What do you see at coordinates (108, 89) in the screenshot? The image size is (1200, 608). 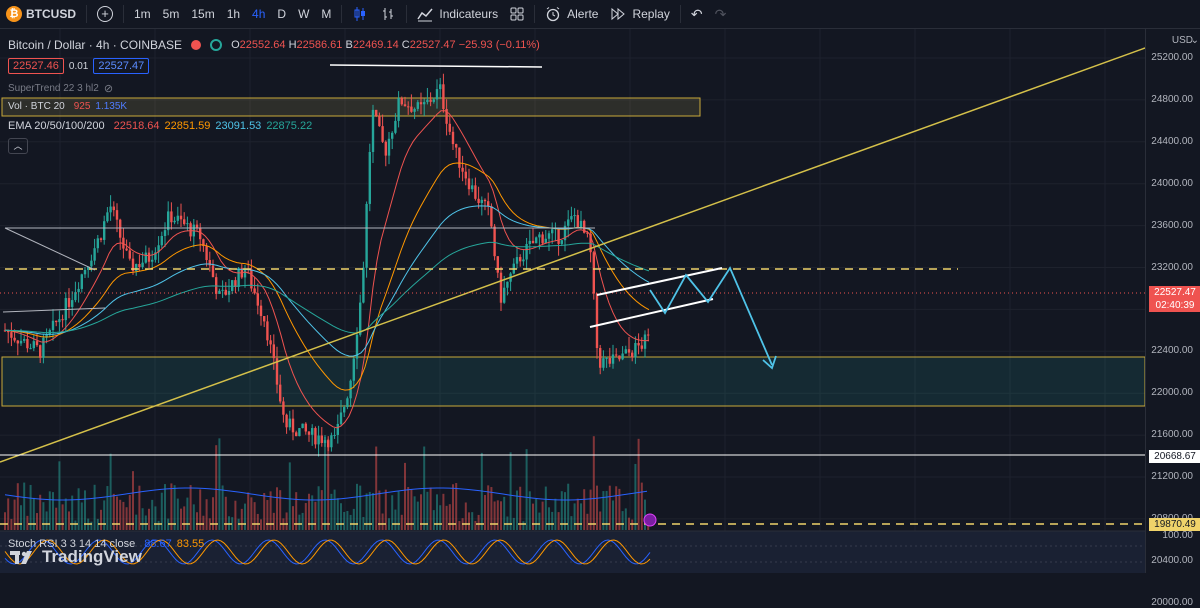 I see `eye-hidden-icon: ⊘` at bounding box center [108, 89].